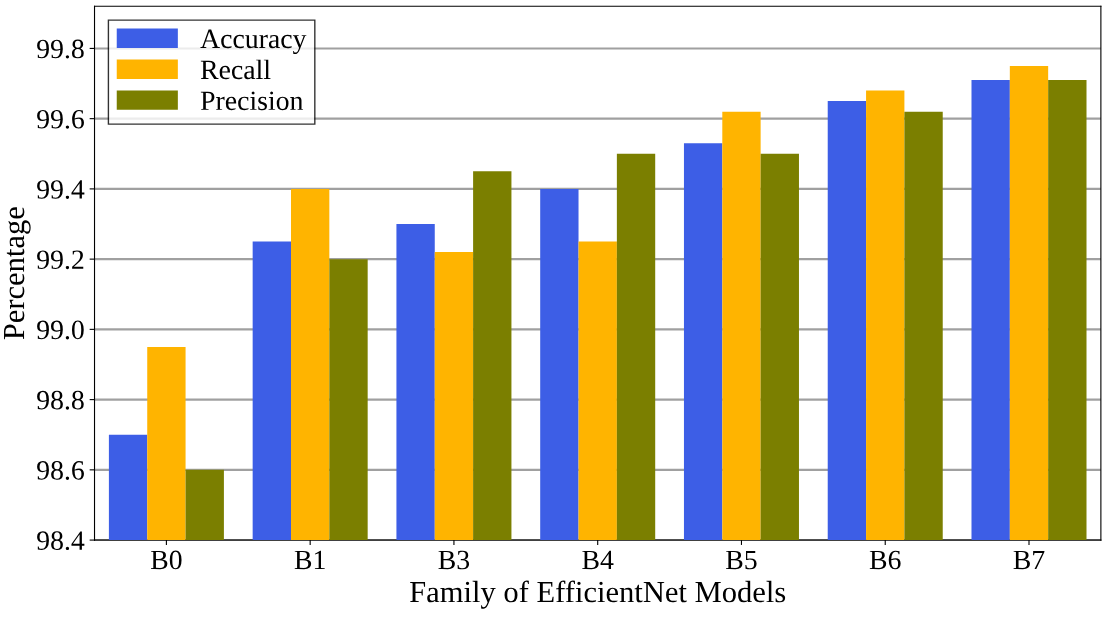  What do you see at coordinates (253, 41) in the screenshot?
I see `legend-label: Accuracy` at bounding box center [253, 41].